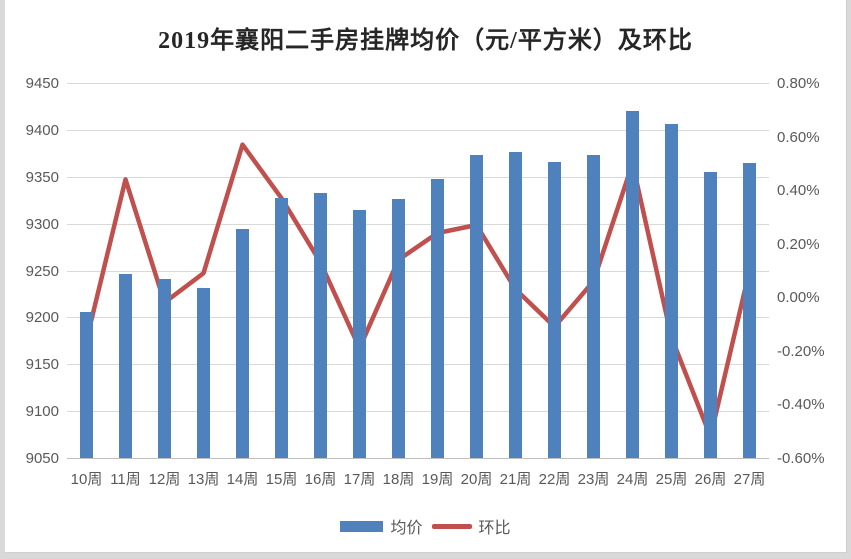  I want to click on x-axis-label: 26周, so click(710, 479).